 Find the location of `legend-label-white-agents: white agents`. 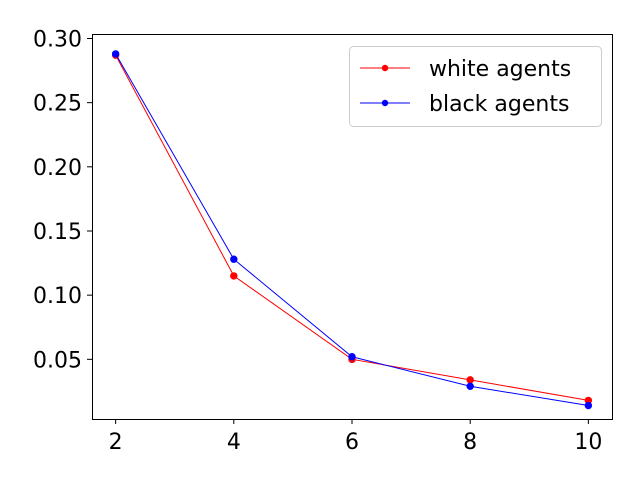

legend-label-white-agents: white agents is located at coordinates (500, 69).